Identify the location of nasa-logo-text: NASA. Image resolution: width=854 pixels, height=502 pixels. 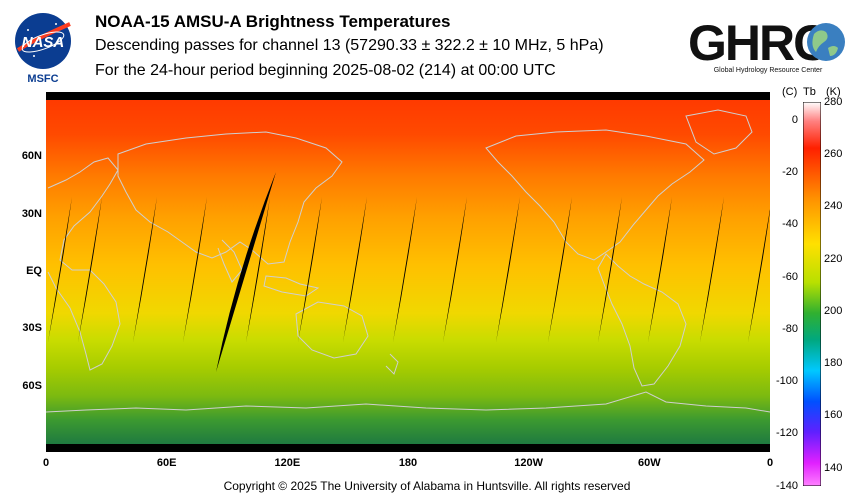
(43, 42).